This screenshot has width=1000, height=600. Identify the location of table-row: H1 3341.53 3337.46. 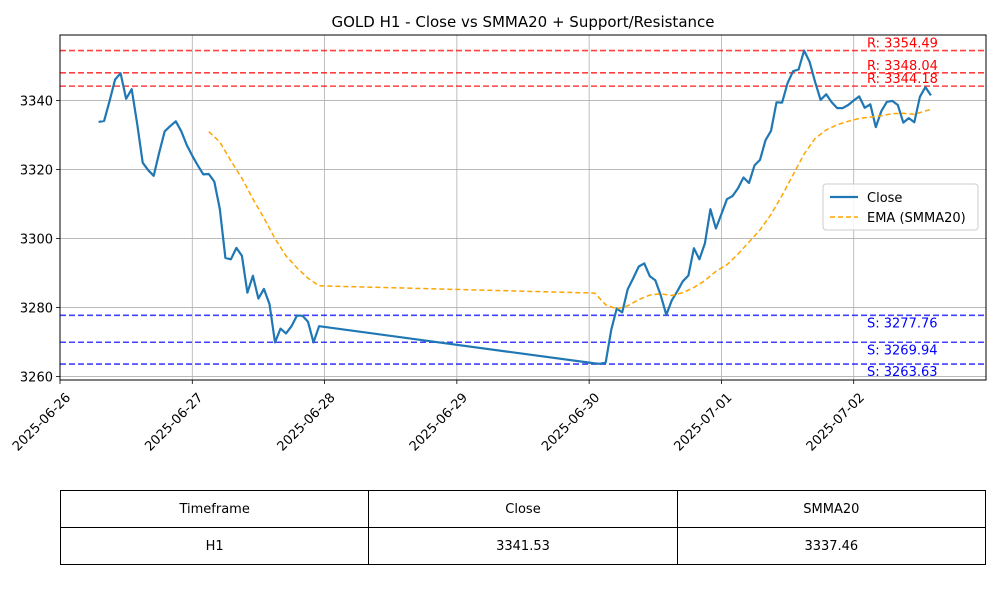
(523, 546).